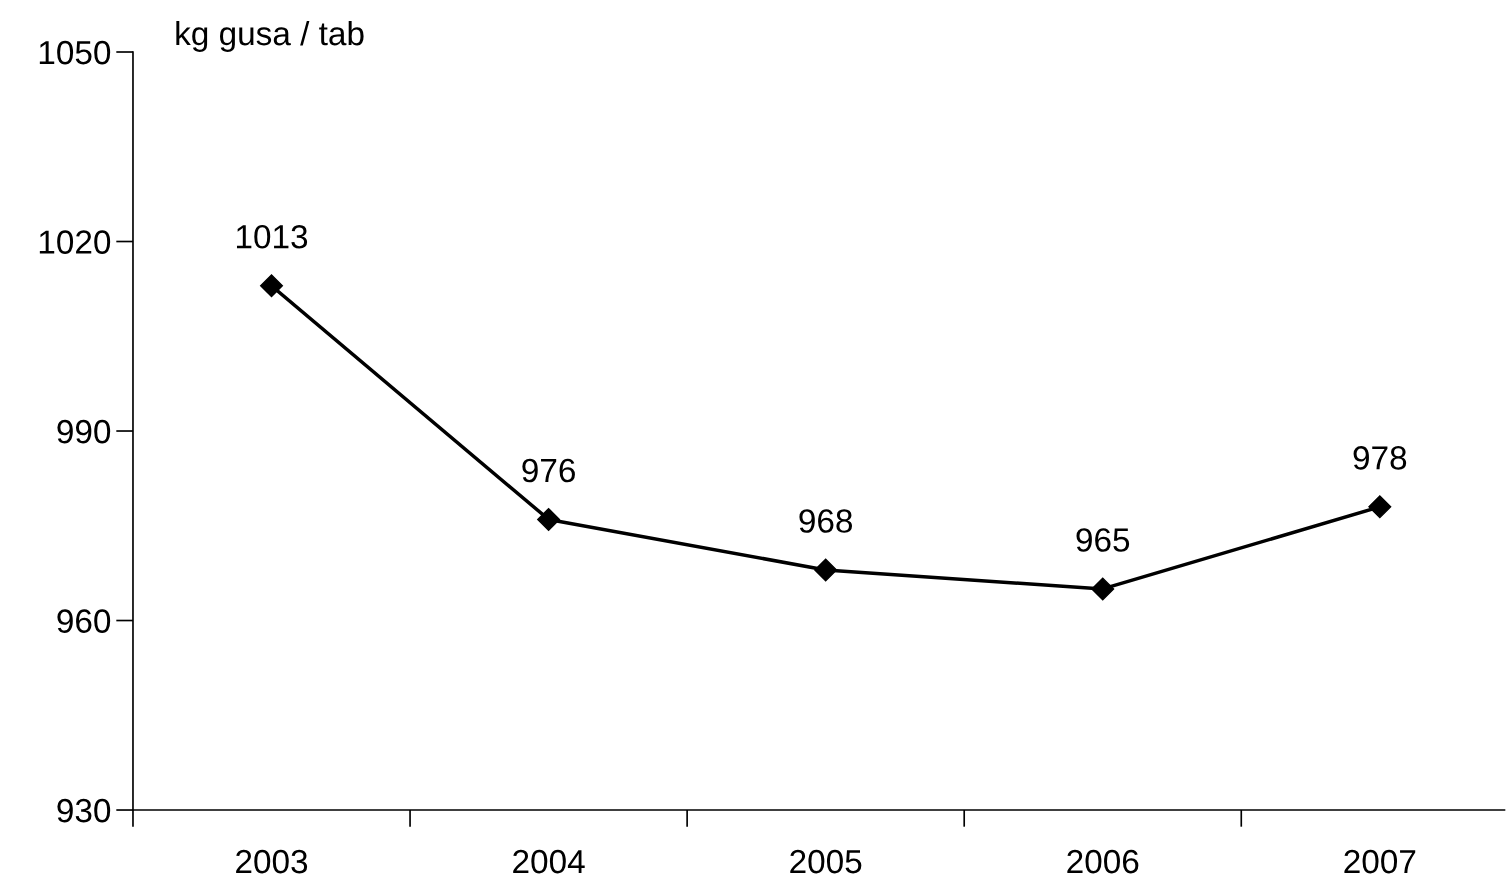 The height and width of the screenshot is (892, 1506). Describe the element at coordinates (826, 861) in the screenshot. I see `x-tick-label: 2005` at that location.